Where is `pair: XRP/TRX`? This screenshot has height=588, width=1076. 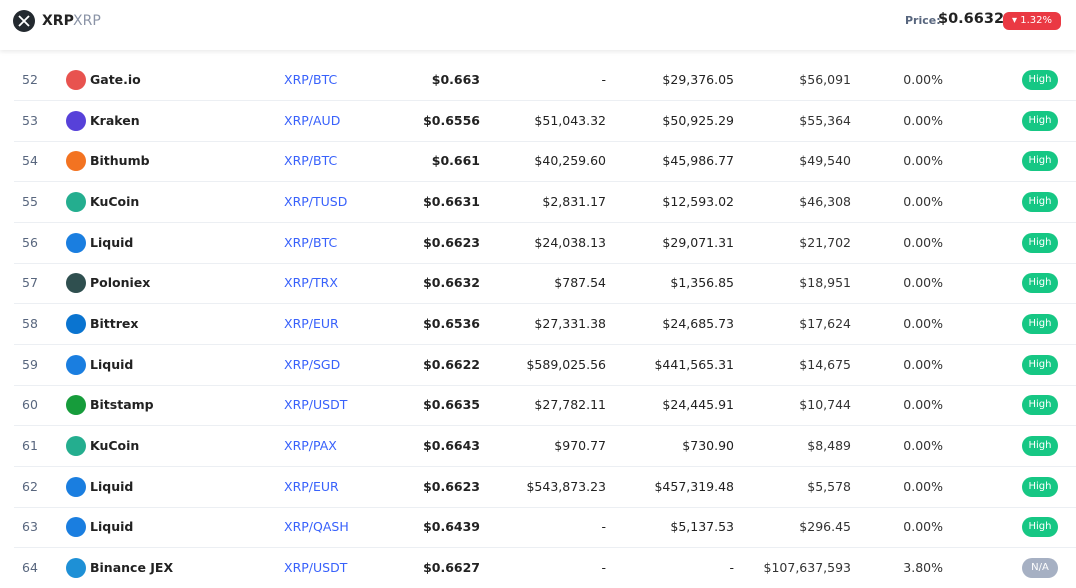
pair: XRP/TRX is located at coordinates (311, 283).